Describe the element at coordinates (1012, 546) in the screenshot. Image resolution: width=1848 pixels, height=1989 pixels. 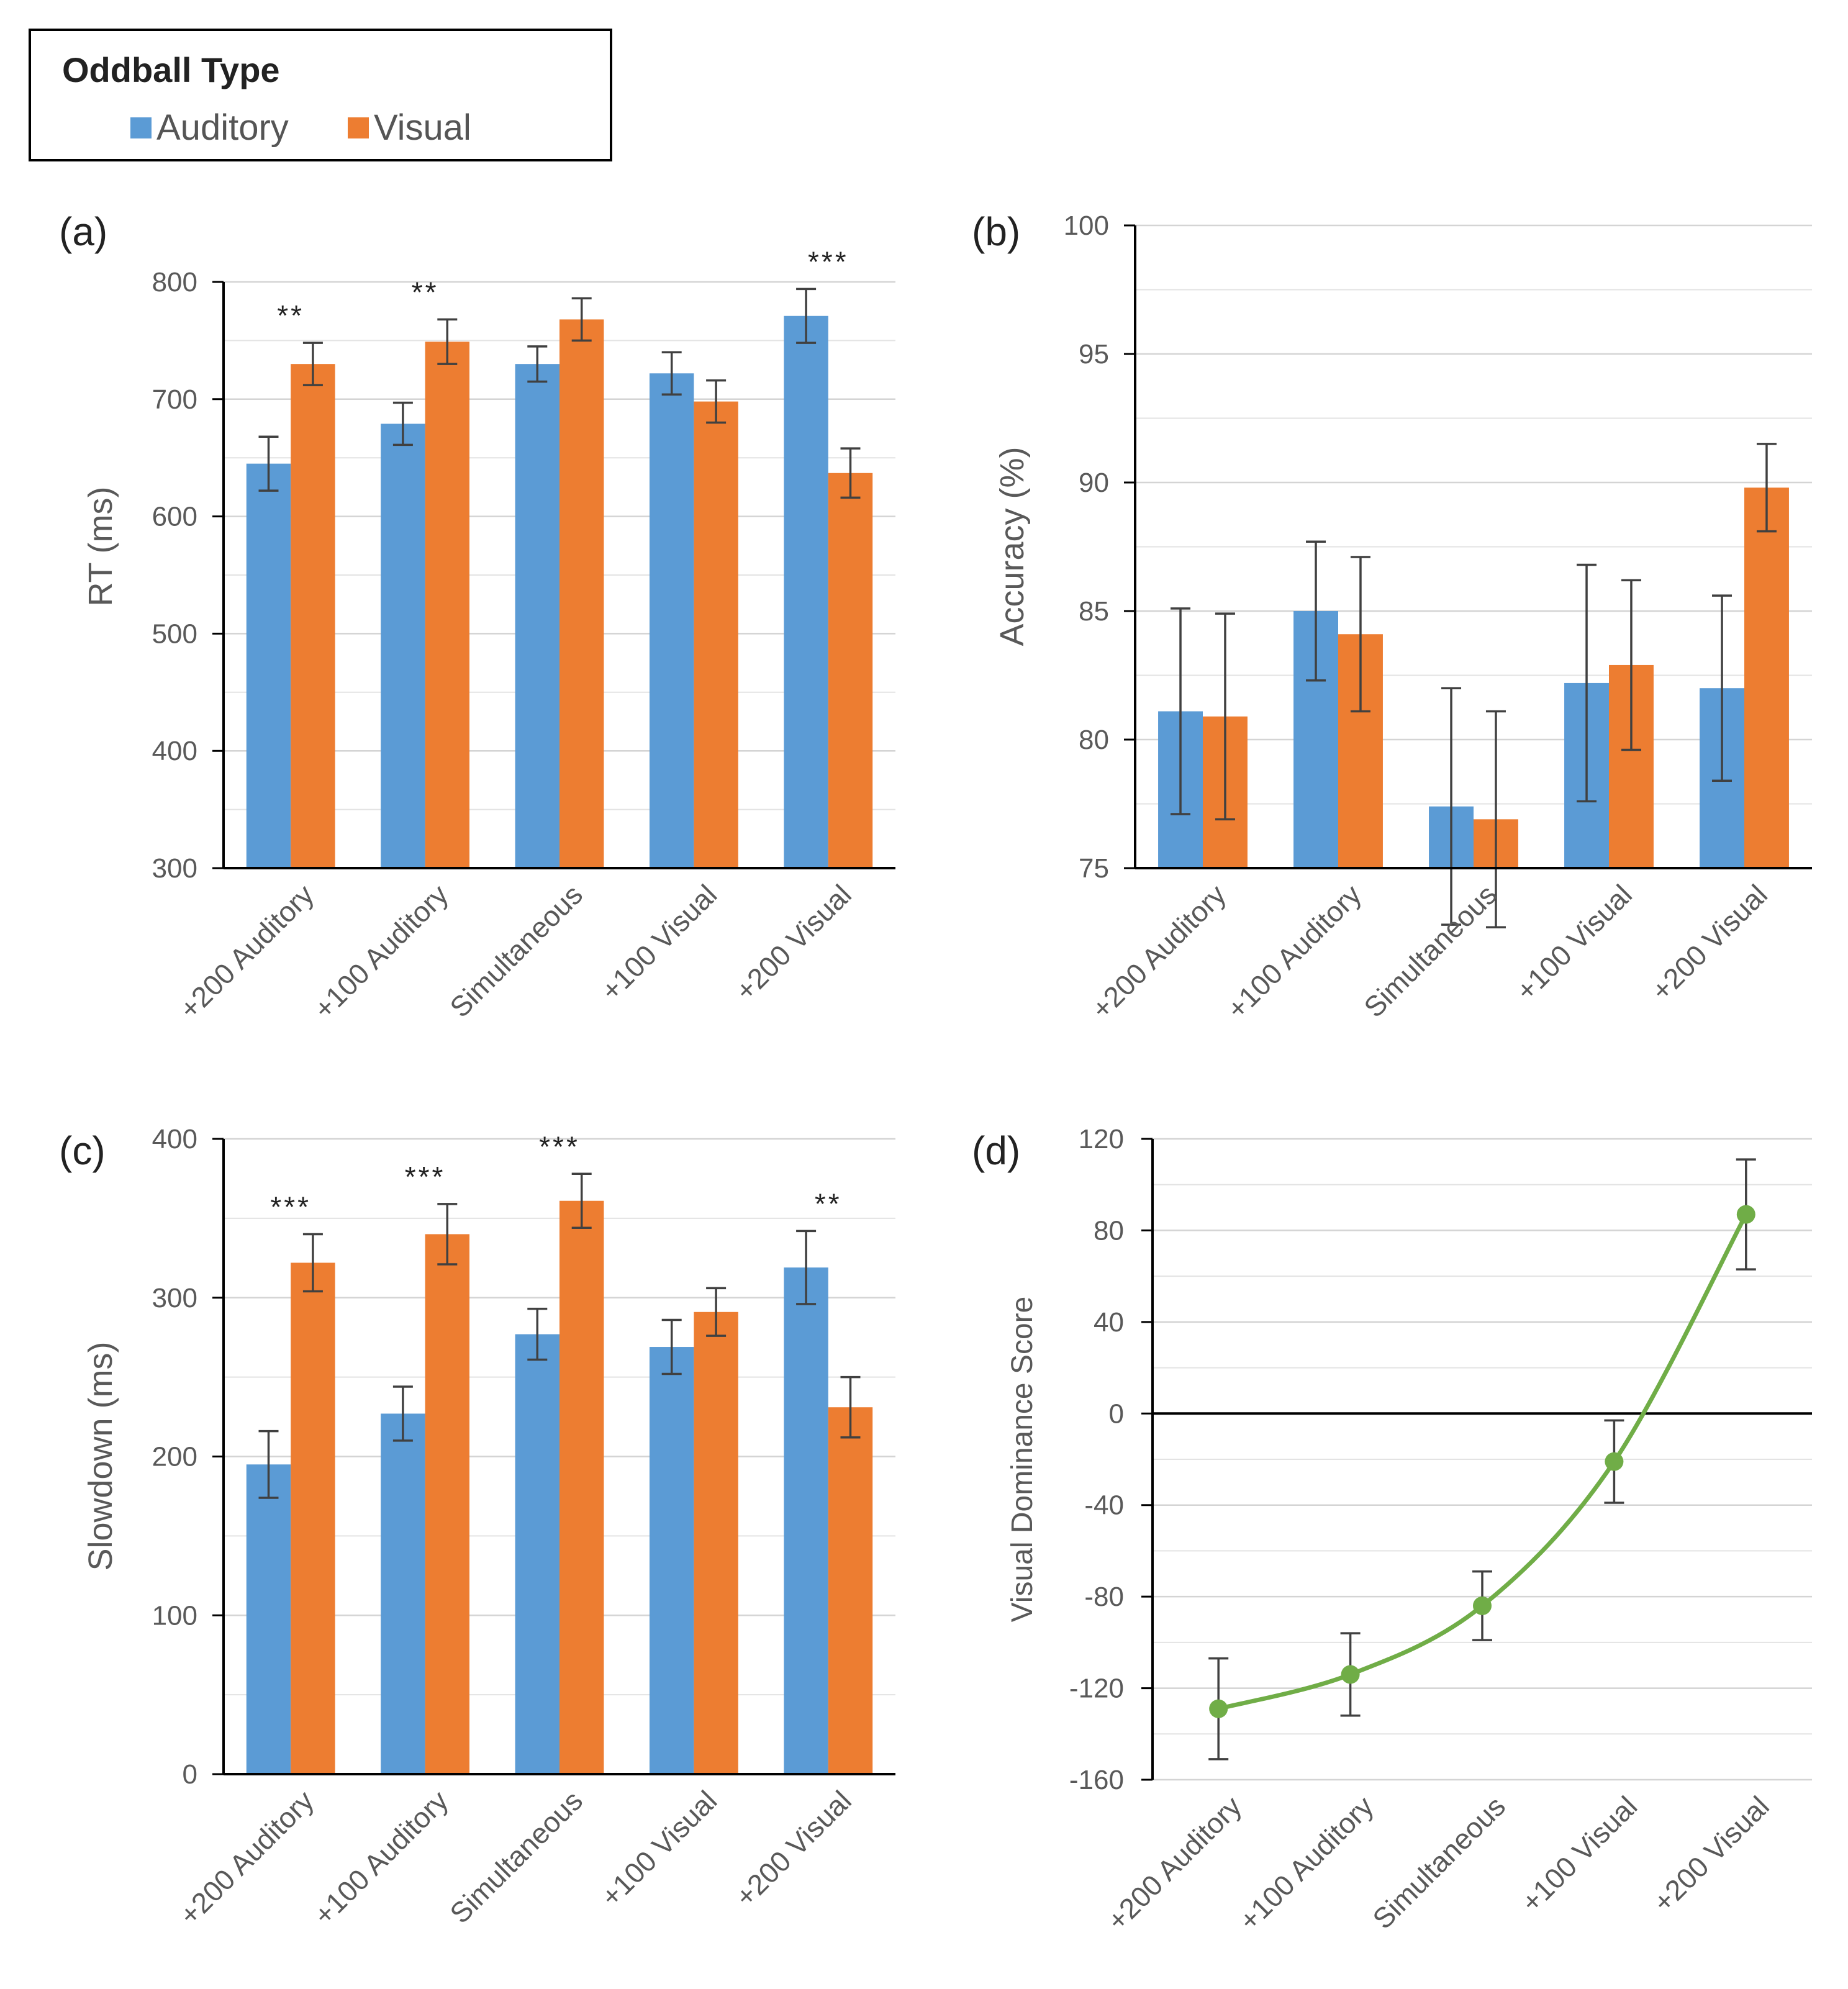
I see `y-axis-title: Accuracy (%)` at that location.